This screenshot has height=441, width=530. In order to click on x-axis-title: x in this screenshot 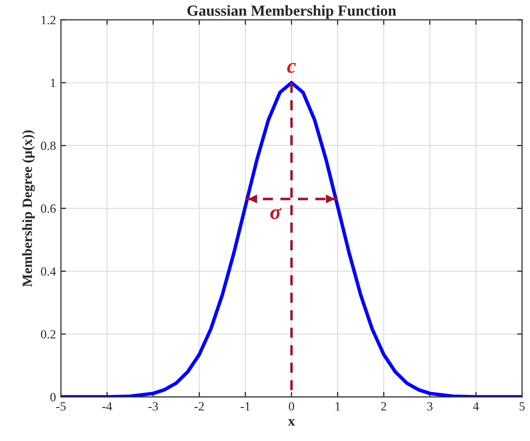, I will do `click(291, 422)`.